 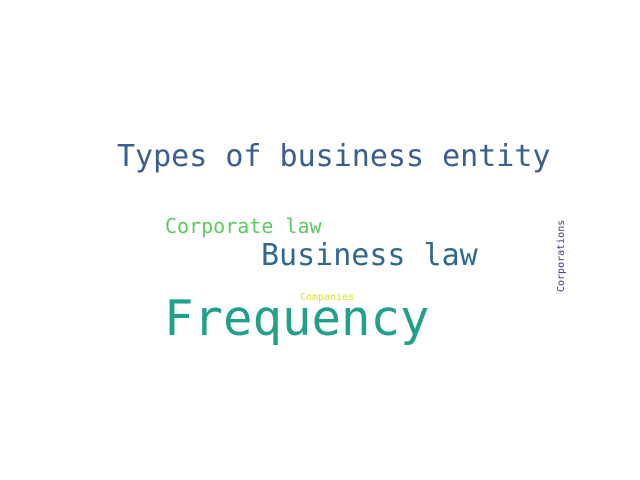 I want to click on word-types-of-business-entity: Types of business entity, so click(x=334, y=156).